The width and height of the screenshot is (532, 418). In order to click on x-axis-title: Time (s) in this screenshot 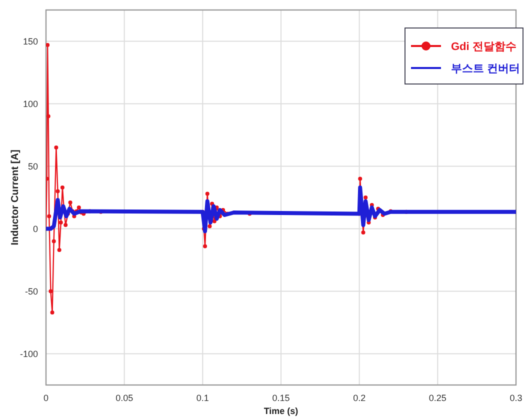, I will do `click(281, 411)`.